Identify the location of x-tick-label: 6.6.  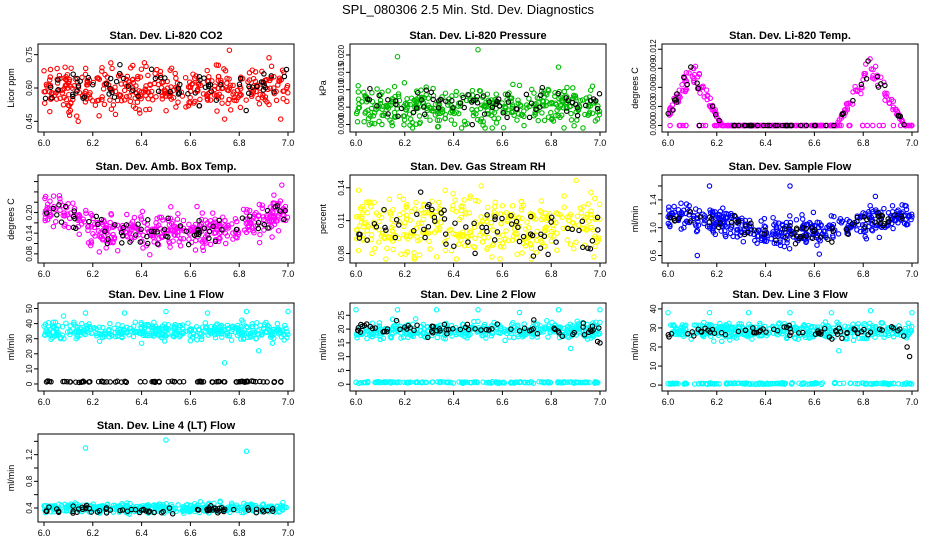
(502, 402).